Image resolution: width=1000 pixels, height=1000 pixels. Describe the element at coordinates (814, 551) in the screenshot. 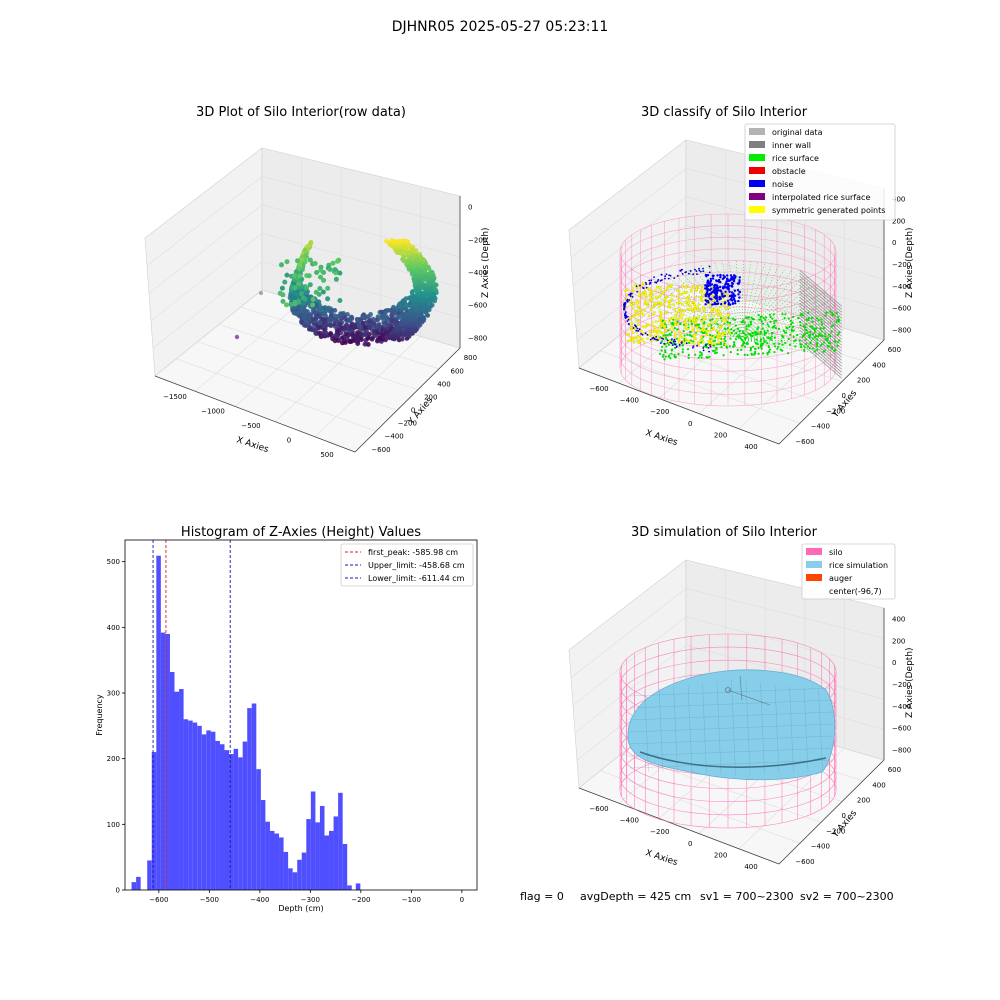

I see `legend-swatch` at that location.